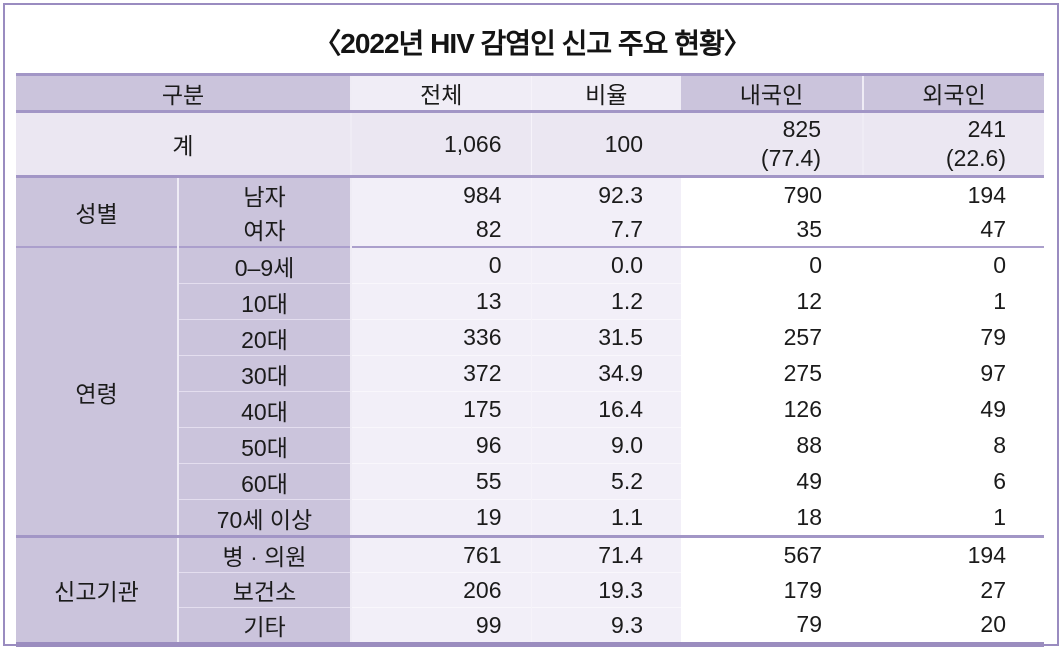 This screenshot has height=651, width=1064. What do you see at coordinates (954, 337) in the screenshot?
I see `cell-foreign: 79` at bounding box center [954, 337].